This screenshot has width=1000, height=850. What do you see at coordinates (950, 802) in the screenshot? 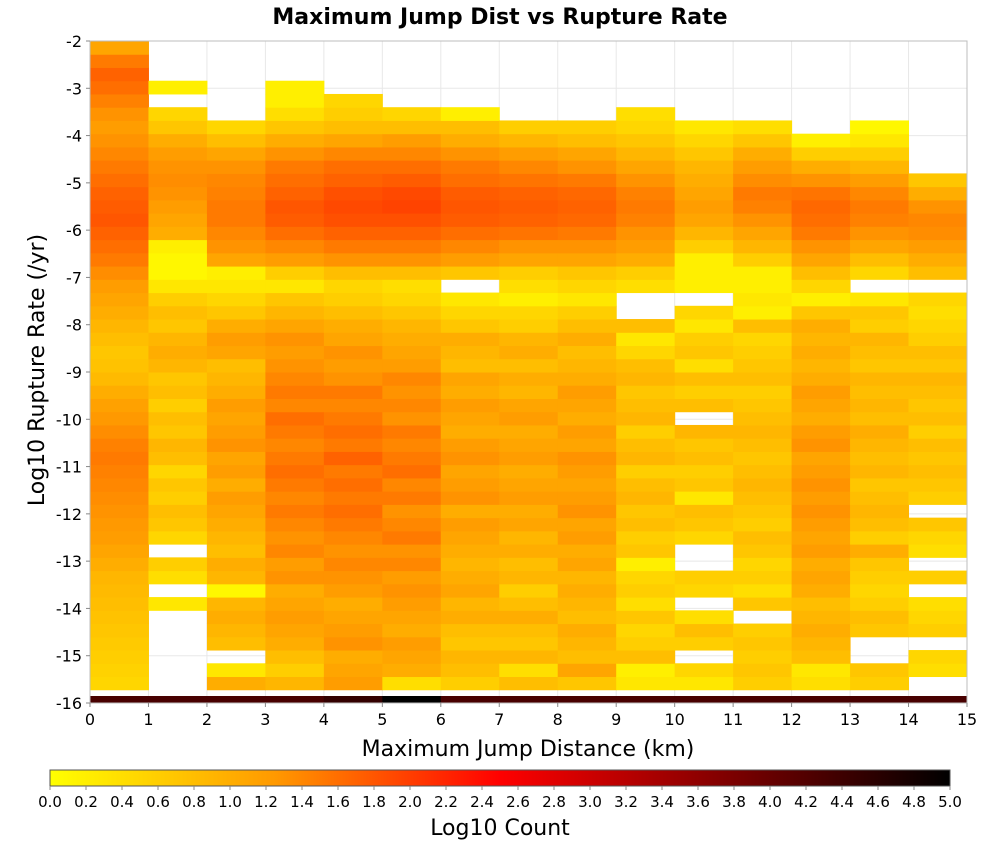
I see `colorbar-tick-label: 5.0` at bounding box center [950, 802].